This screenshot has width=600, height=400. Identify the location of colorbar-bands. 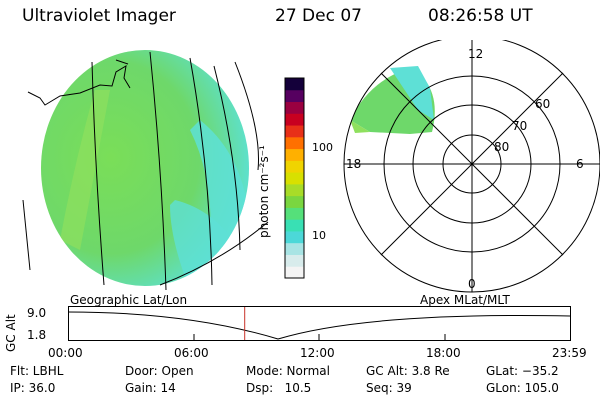
(294, 178).